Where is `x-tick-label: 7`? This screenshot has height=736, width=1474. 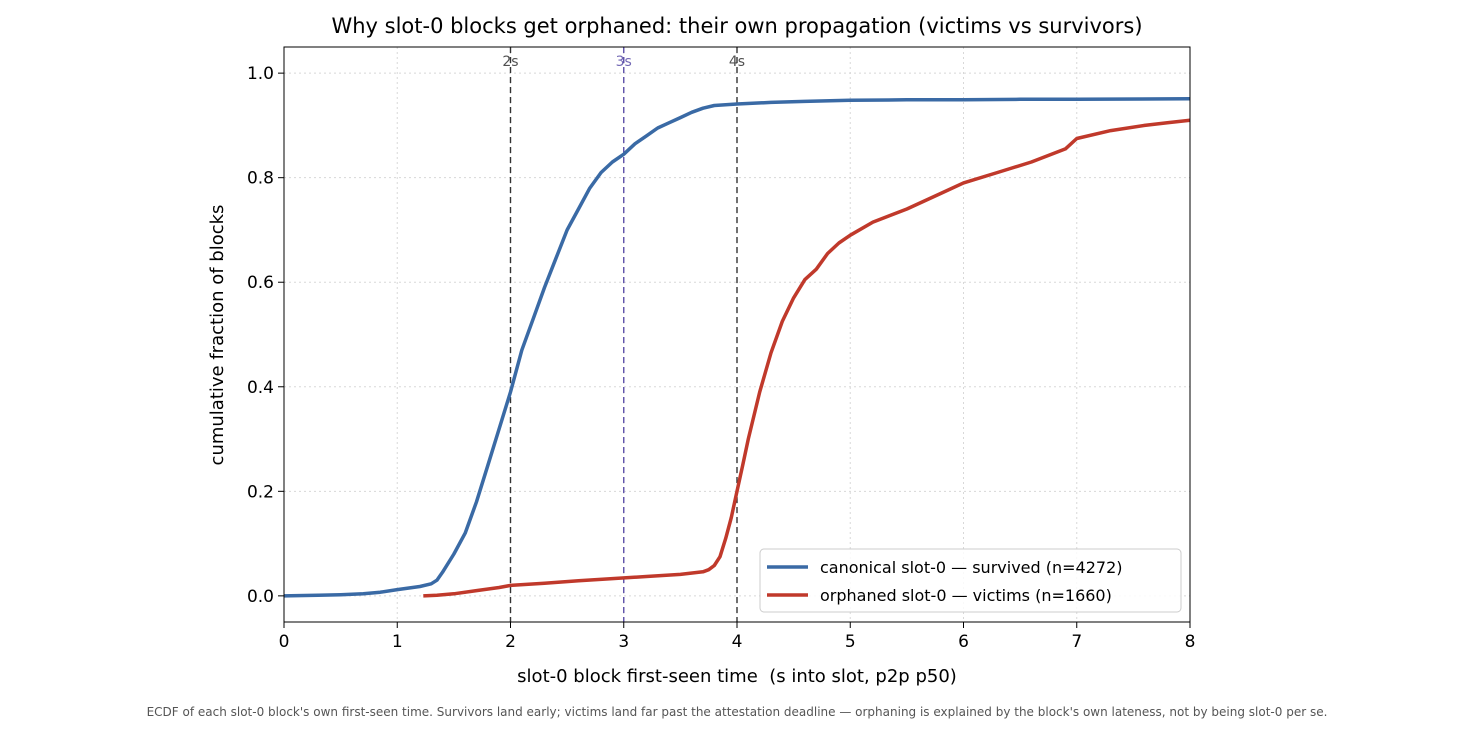
x-tick-label: 7 is located at coordinates (1076, 642).